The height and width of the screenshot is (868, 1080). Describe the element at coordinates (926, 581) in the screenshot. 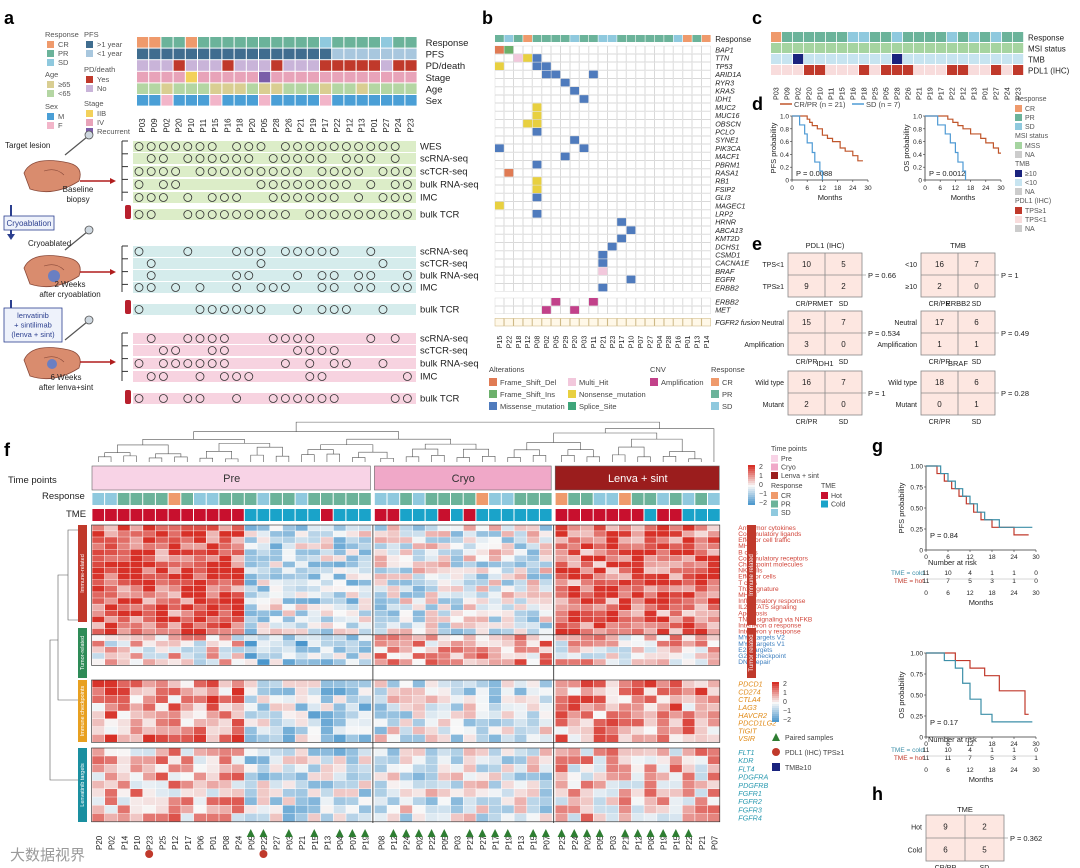

I see `panel-g-risk-value: 11` at that location.